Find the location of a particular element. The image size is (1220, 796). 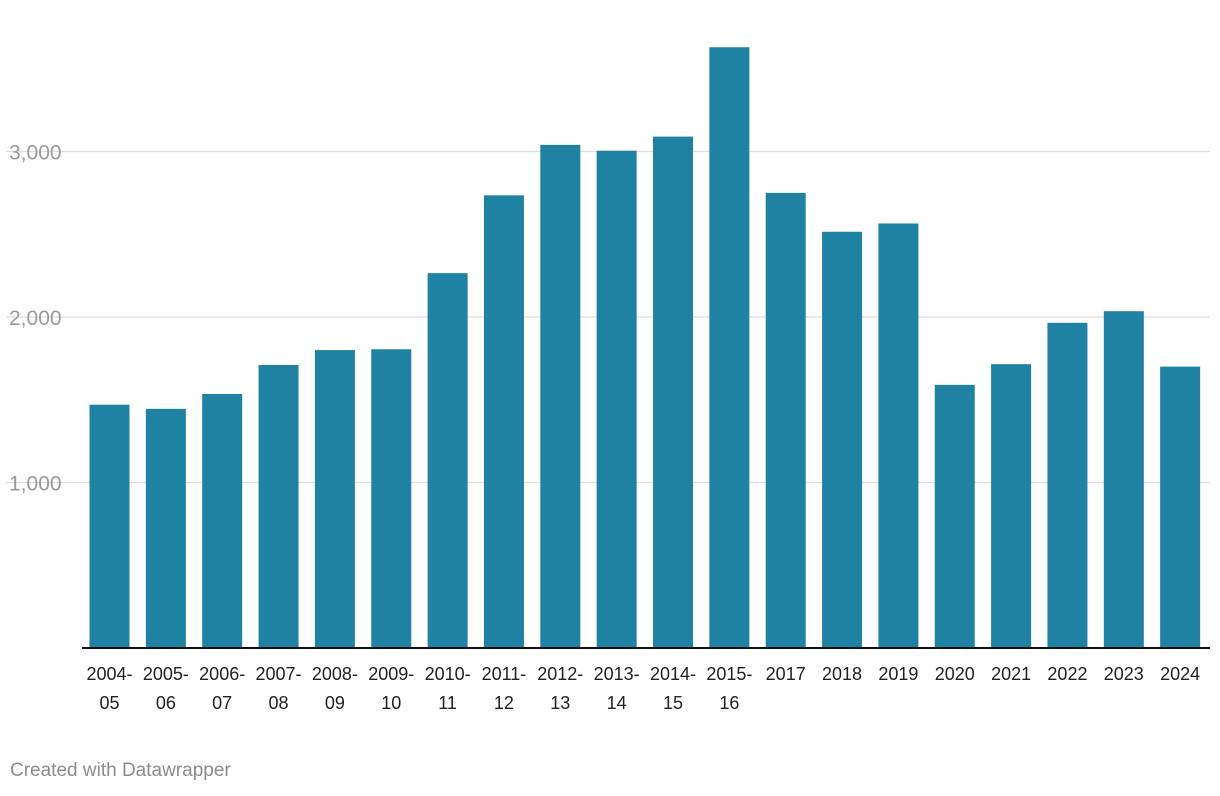

x-tick-label: 2021 is located at coordinates (1011, 674).